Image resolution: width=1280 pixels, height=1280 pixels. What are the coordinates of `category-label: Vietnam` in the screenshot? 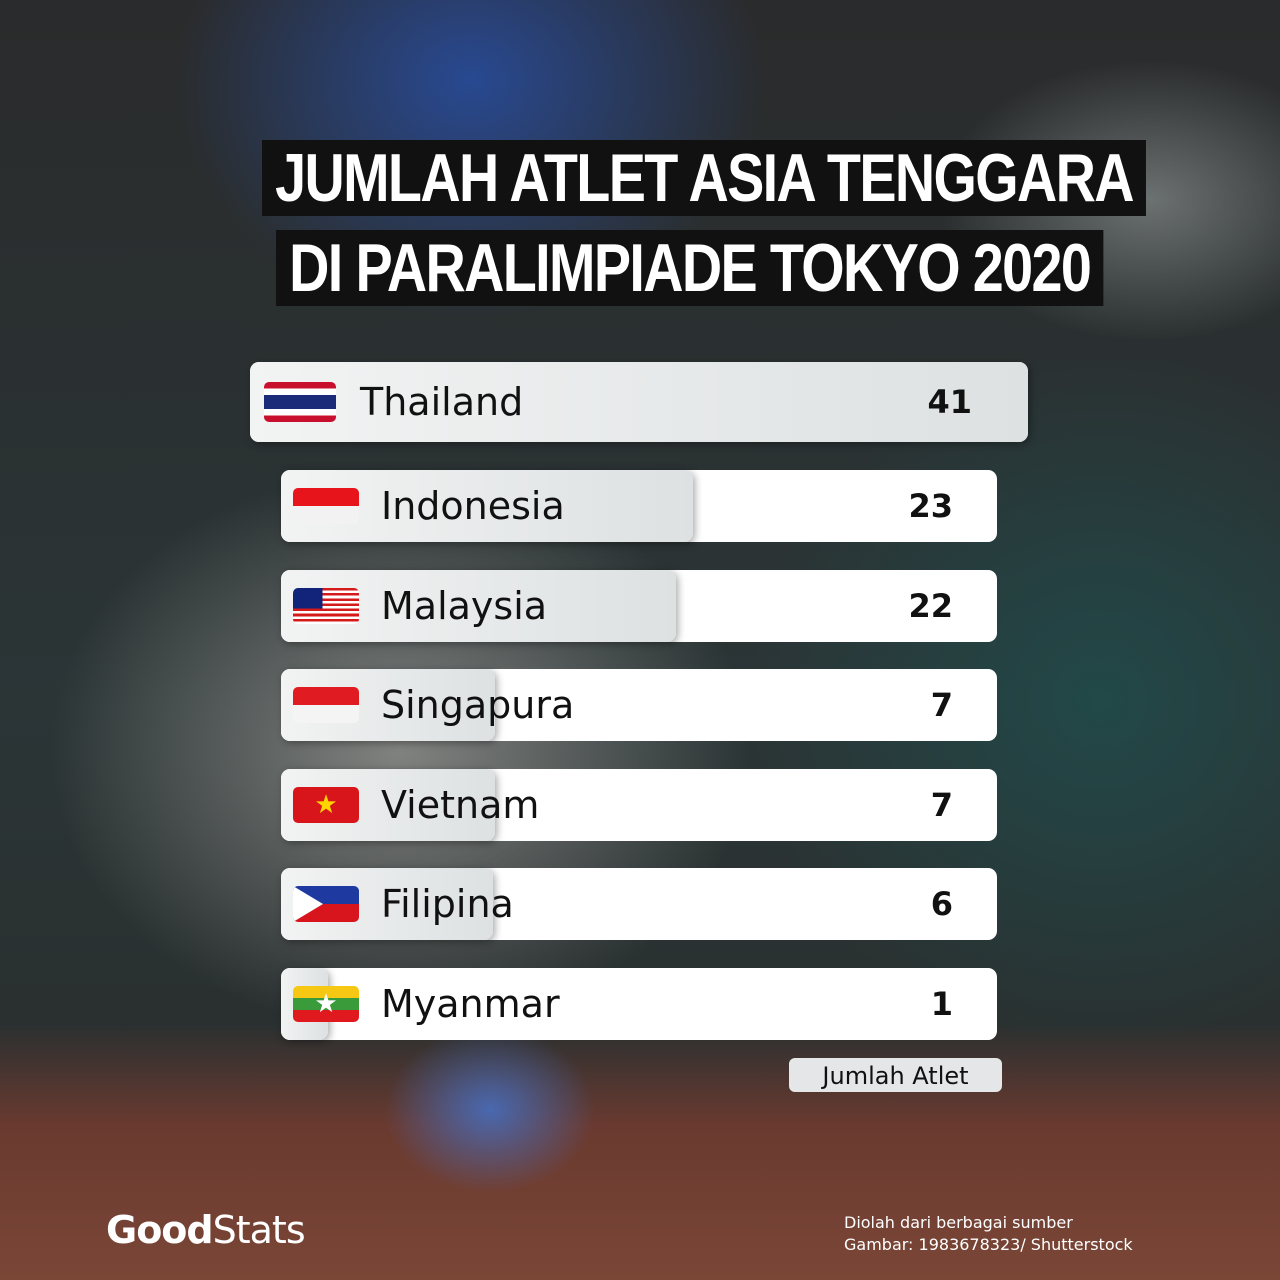 It's located at (460, 805).